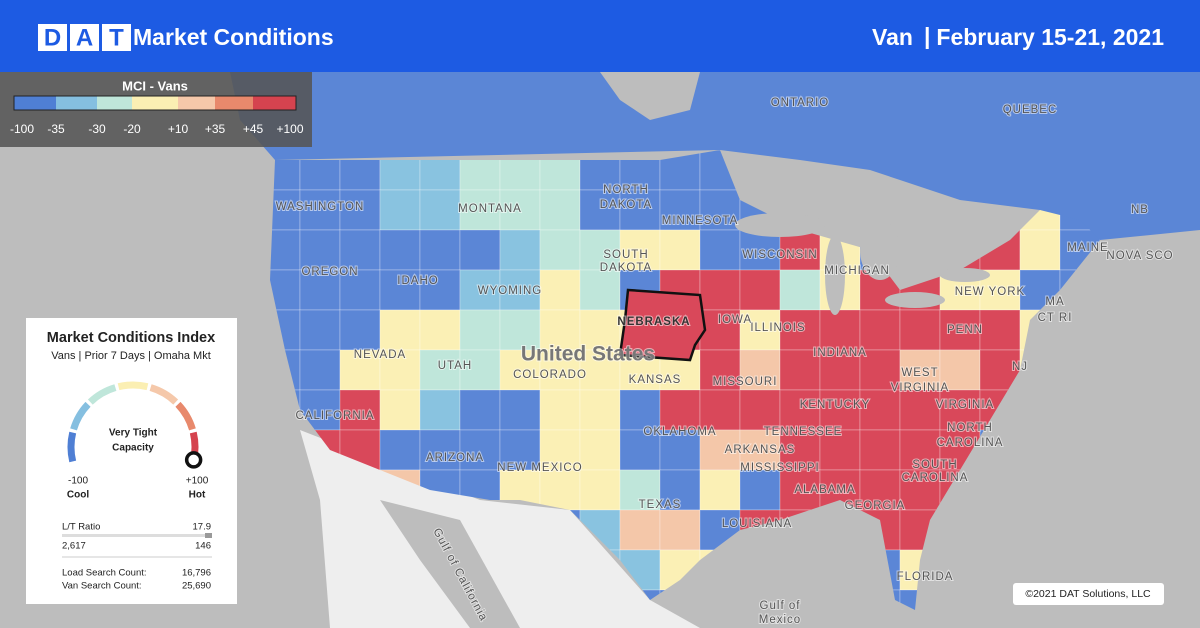 This screenshot has height=628, width=1200. Describe the element at coordinates (197, 481) in the screenshot. I see `gauge-max: +100` at that location.